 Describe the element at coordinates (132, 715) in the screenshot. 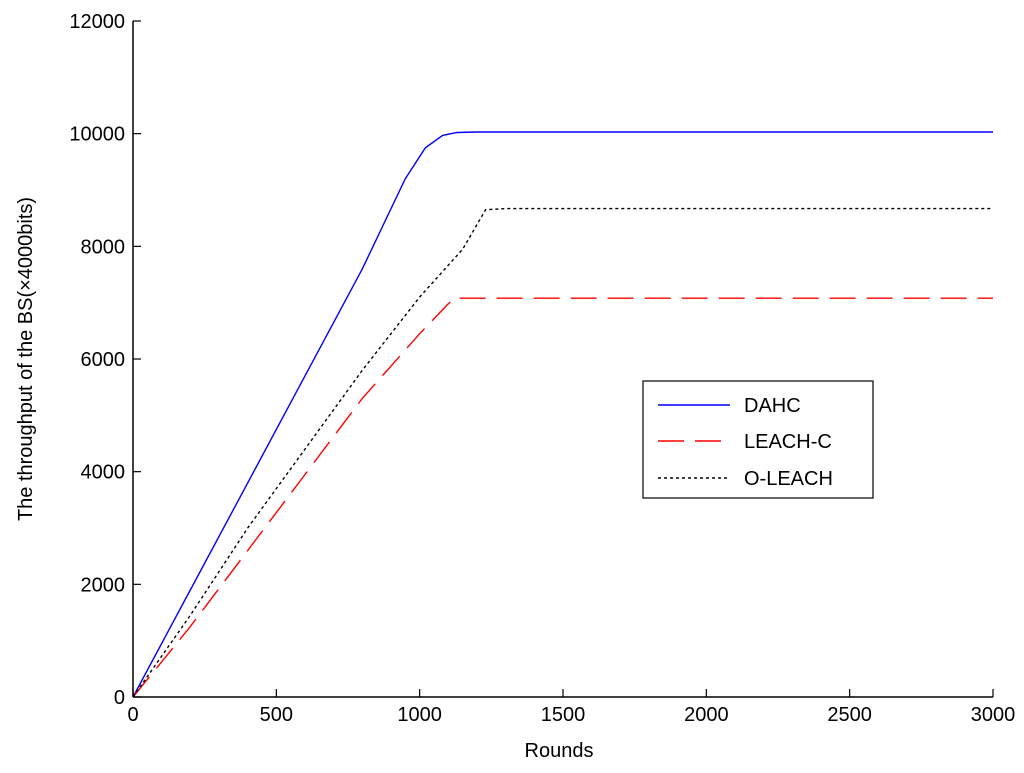

I see `x-tick-label: 0` at that location.